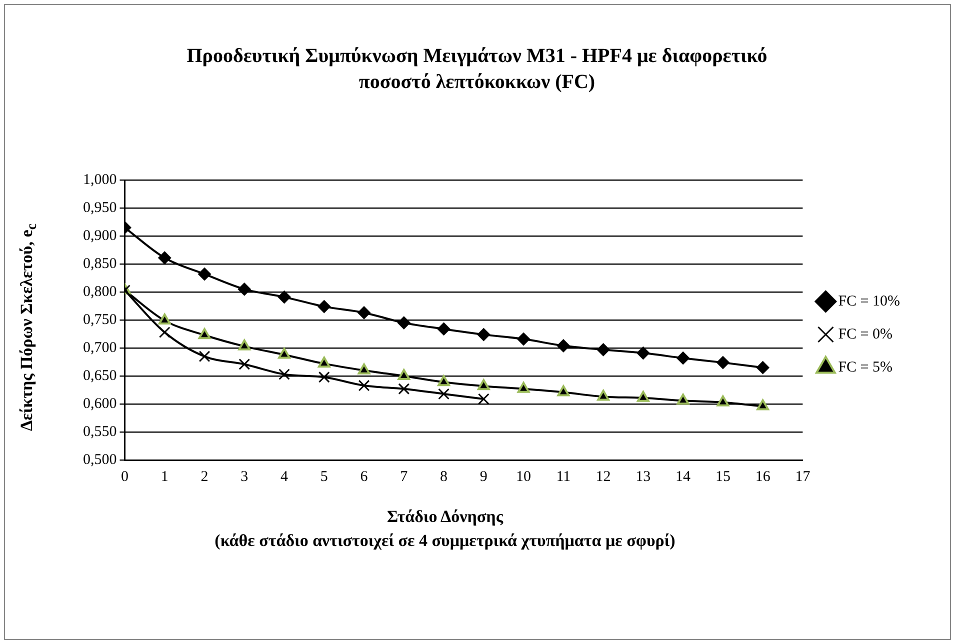 This screenshot has width=955, height=644. Describe the element at coordinates (865, 334) in the screenshot. I see `legend-label: FC = 0%` at that location.